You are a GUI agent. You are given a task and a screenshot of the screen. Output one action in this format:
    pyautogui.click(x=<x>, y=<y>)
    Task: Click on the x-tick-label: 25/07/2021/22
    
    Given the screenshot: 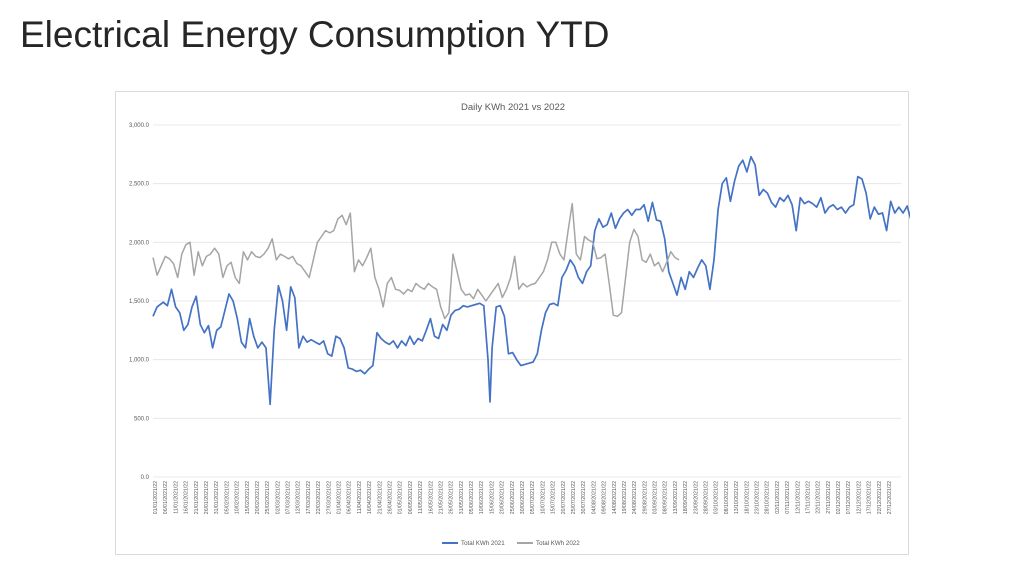 What is the action you would take?
    pyautogui.click(x=574, y=497)
    